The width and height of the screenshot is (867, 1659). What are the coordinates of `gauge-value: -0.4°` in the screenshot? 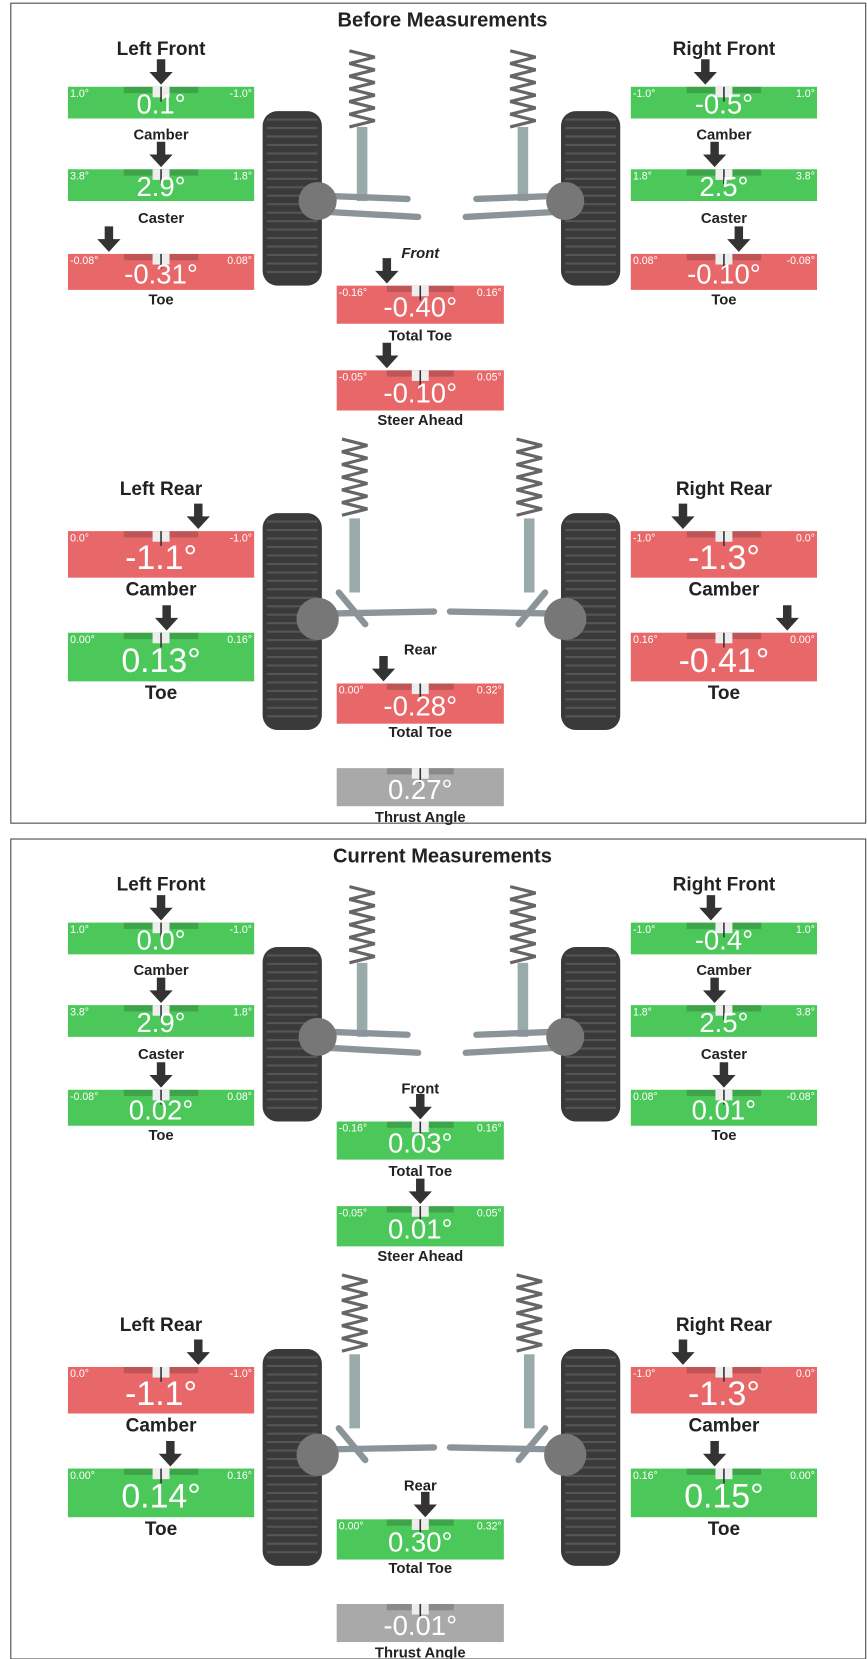 It's located at (724, 940).